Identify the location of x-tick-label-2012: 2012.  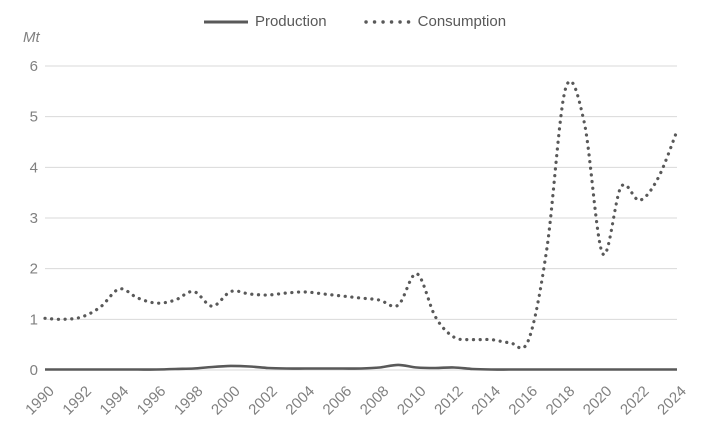
(449, 401).